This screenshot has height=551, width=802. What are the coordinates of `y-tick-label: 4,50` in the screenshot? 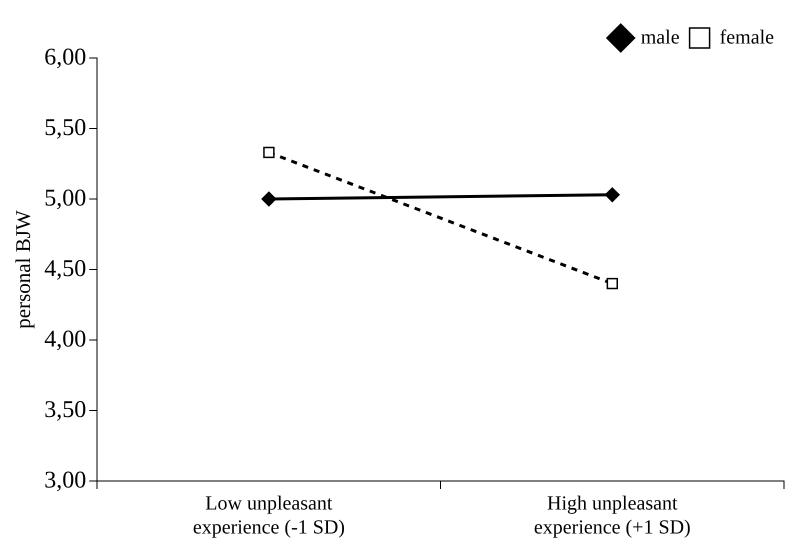 It's located at (65, 269).